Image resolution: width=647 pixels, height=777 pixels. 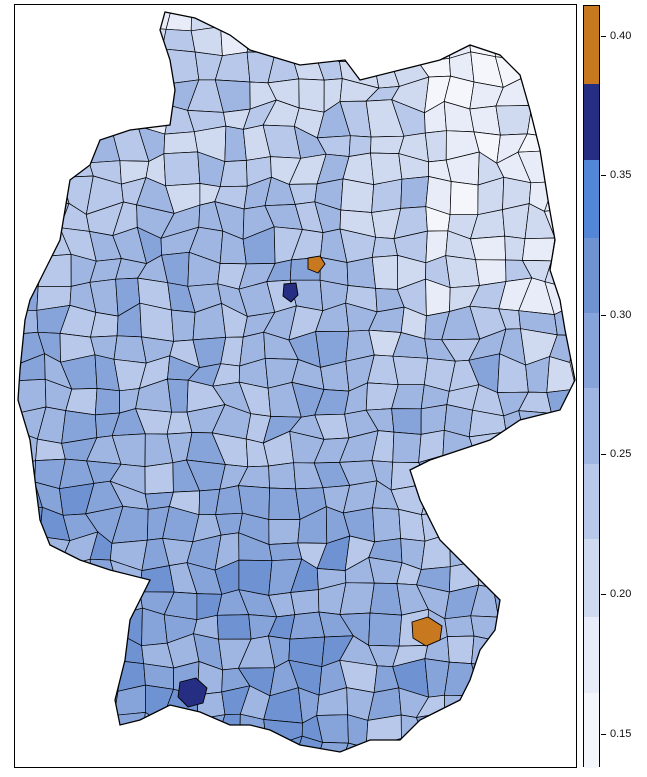 I want to click on district-north-central-high, so click(x=316, y=264).